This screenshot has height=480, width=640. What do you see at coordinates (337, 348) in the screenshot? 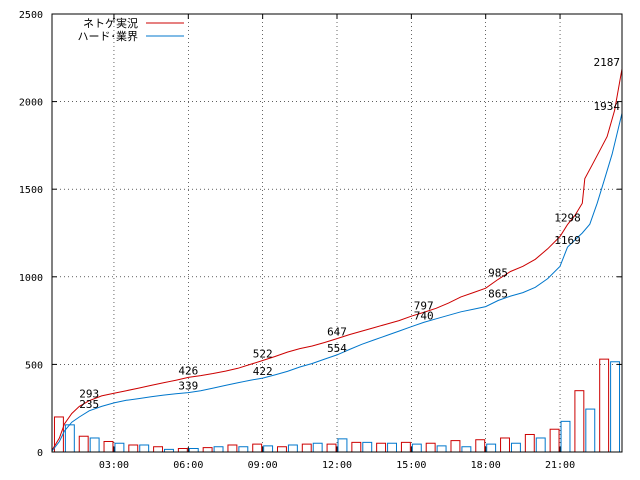
I see `point-label: 554` at bounding box center [337, 348].